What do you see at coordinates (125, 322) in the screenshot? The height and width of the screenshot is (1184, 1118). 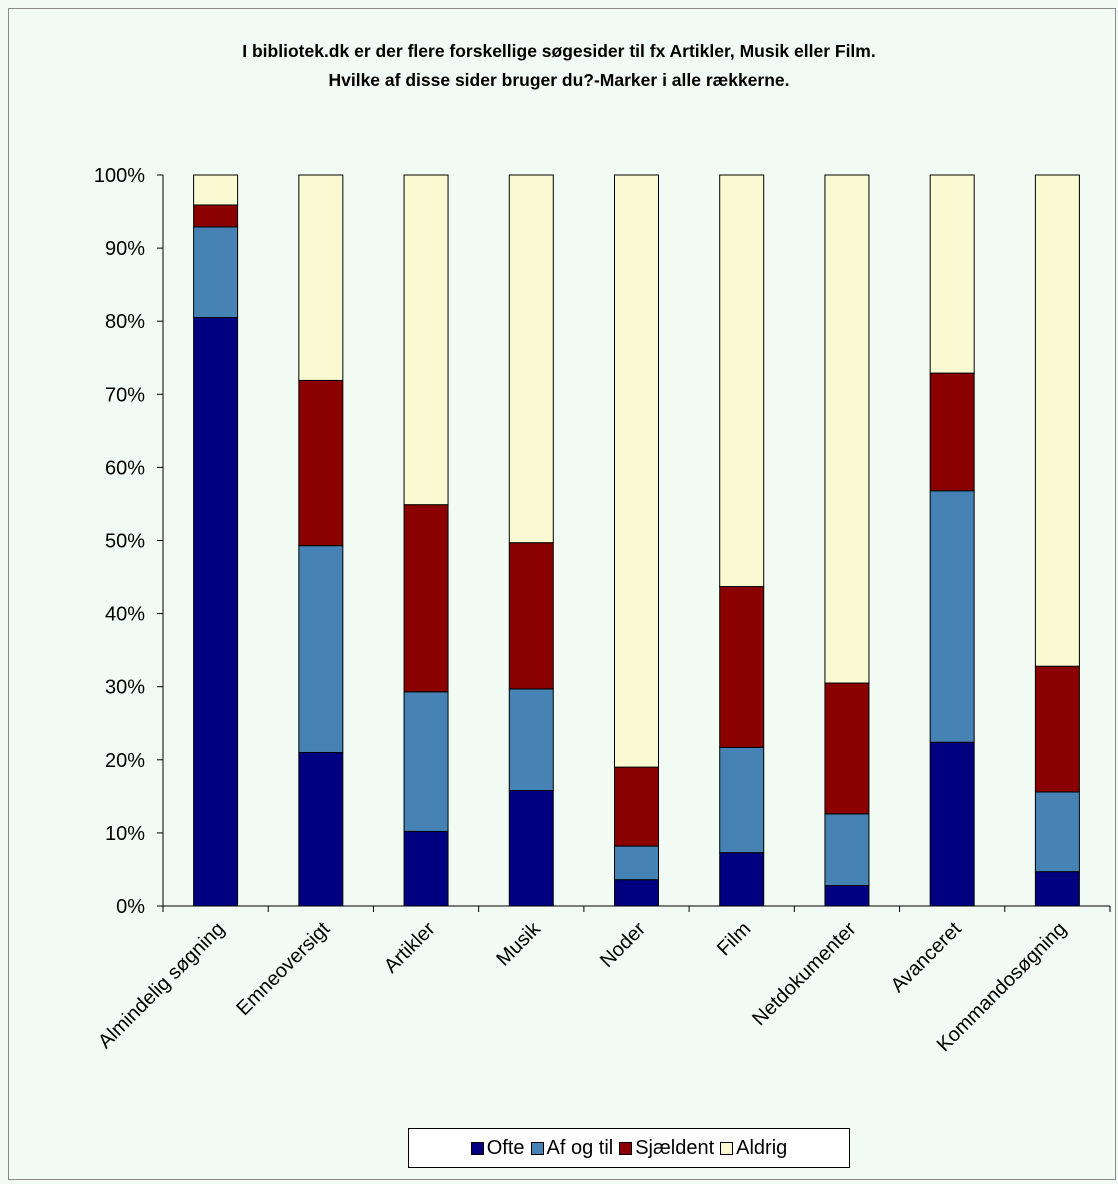 I see `y-tick-label: 80%` at bounding box center [125, 322].